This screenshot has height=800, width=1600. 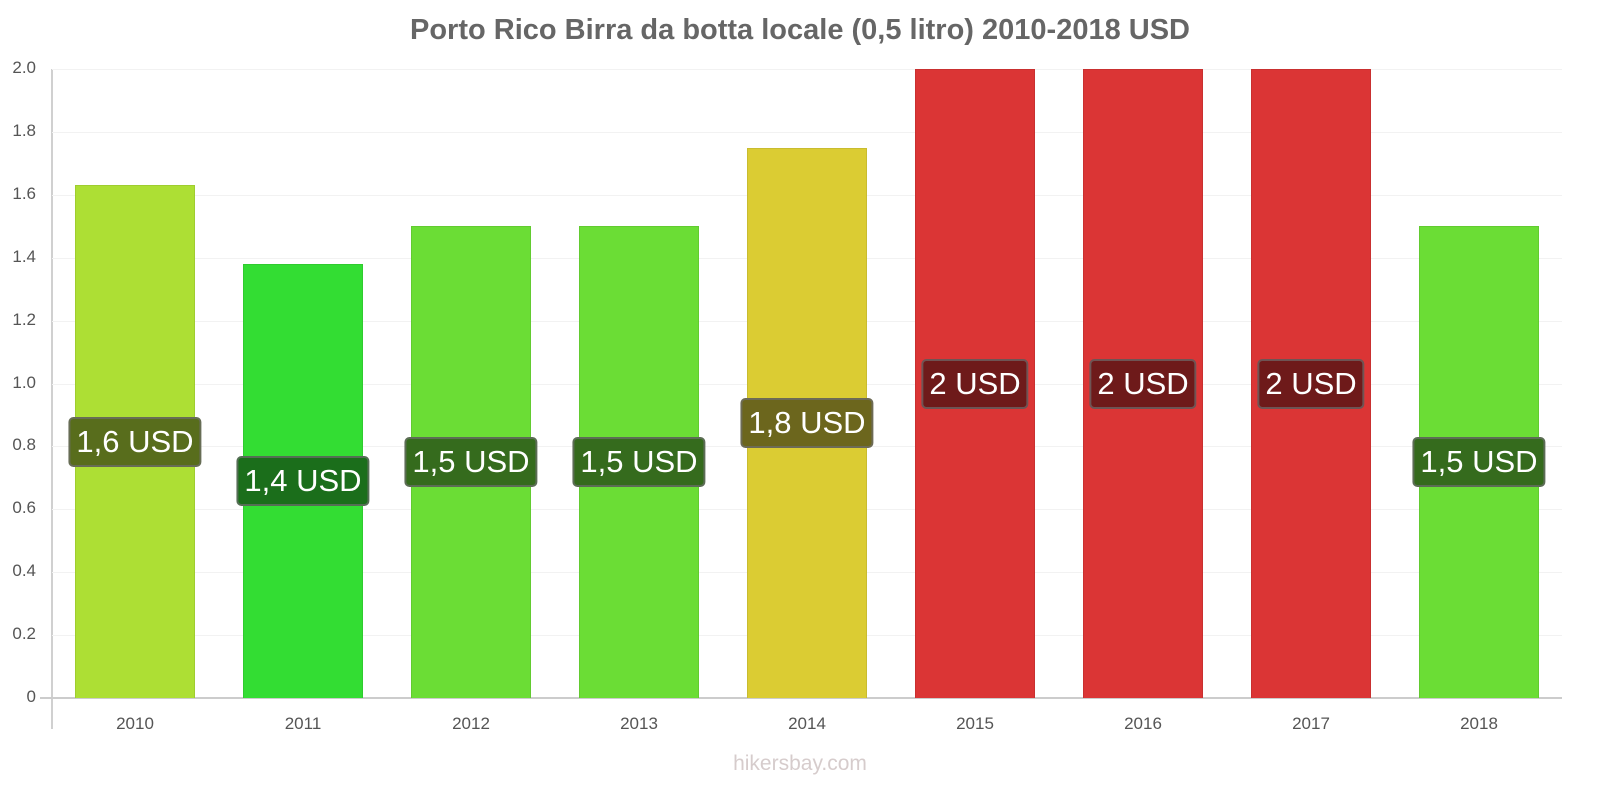 What do you see at coordinates (24, 633) in the screenshot?
I see `y-tick-label: 0.2` at bounding box center [24, 633].